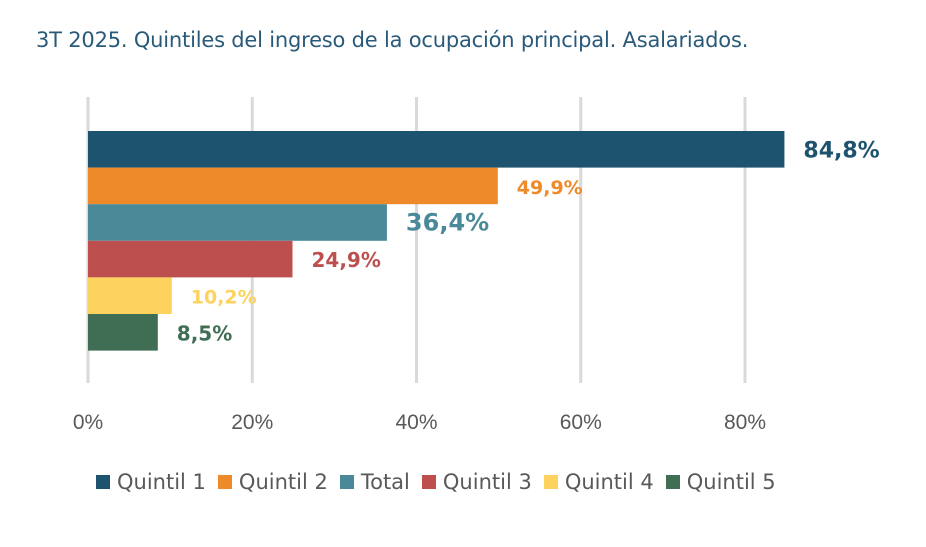  Describe the element at coordinates (487, 482) in the screenshot. I see `legend-label: Quintil 3` at that location.